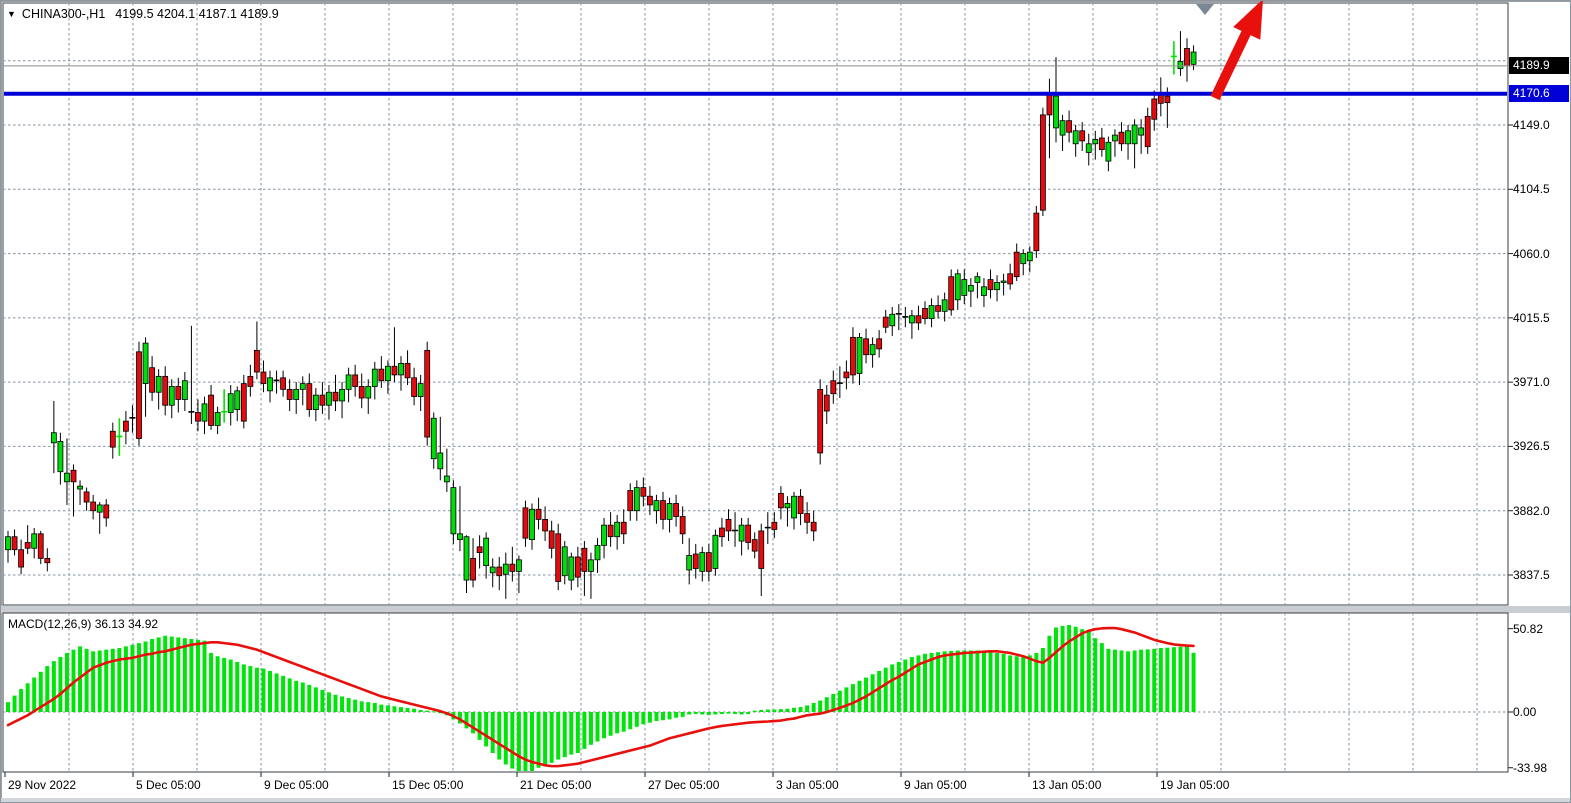 This screenshot has height=803, width=1571. What do you see at coordinates (1236, 51) in the screenshot?
I see `red-arrow-annotation` at bounding box center [1236, 51].